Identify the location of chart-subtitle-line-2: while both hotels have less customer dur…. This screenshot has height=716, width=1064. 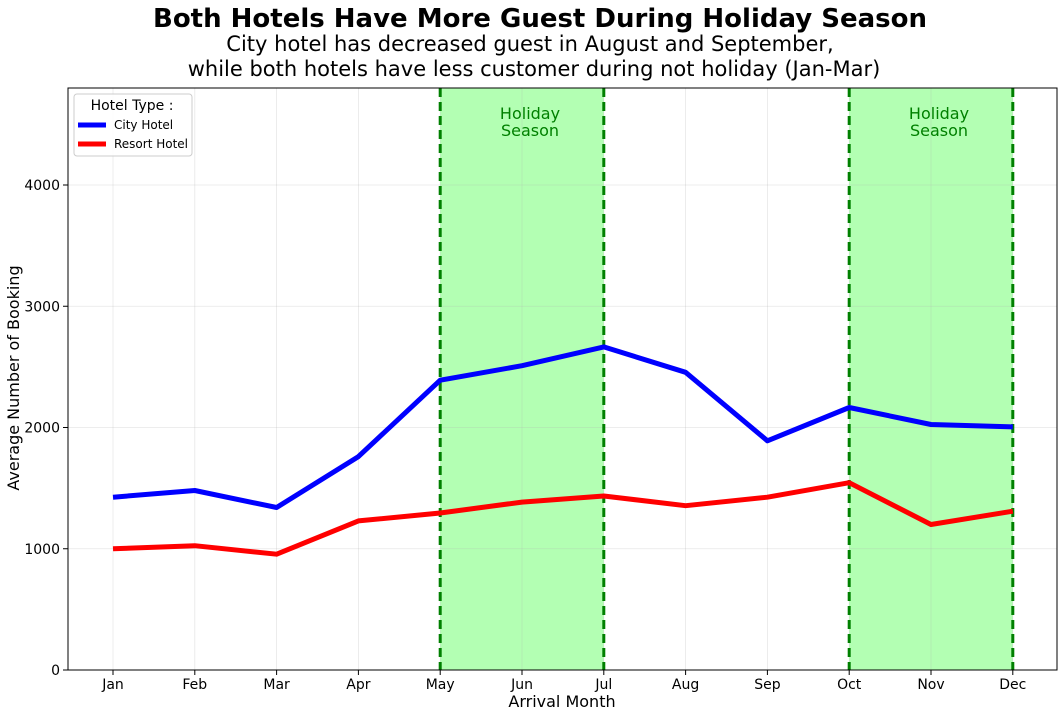
(534, 69).